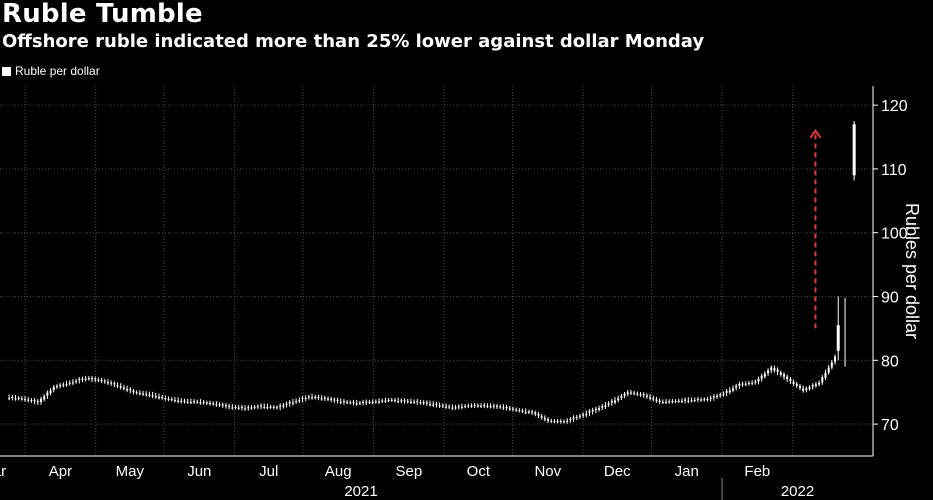 The image size is (933, 500). What do you see at coordinates (854, 150) in the screenshot?
I see `candle-body-last` at bounding box center [854, 150].